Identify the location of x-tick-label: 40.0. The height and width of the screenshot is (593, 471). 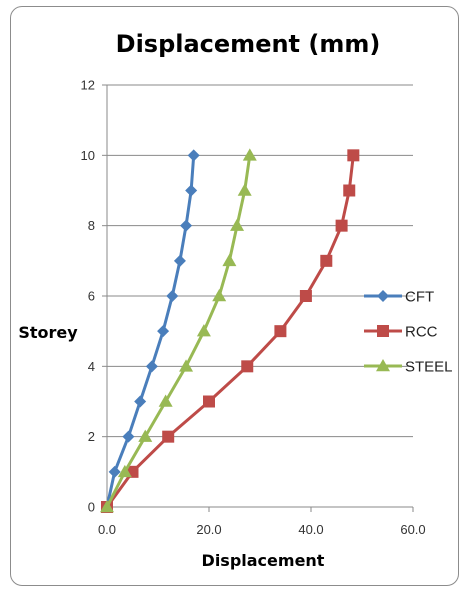
(310, 529).